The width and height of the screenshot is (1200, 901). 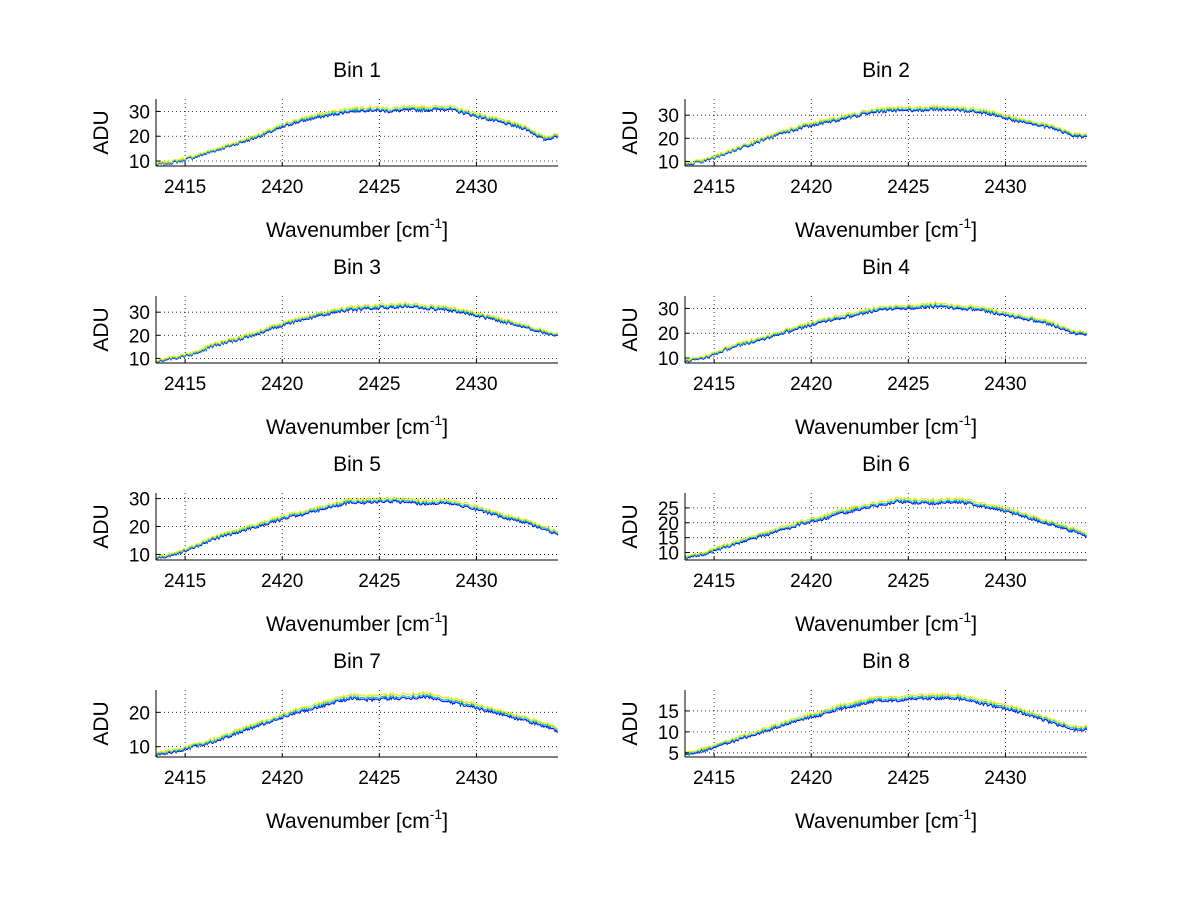 What do you see at coordinates (886, 661) in the screenshot?
I see `subplot-title: Bin 8` at bounding box center [886, 661].